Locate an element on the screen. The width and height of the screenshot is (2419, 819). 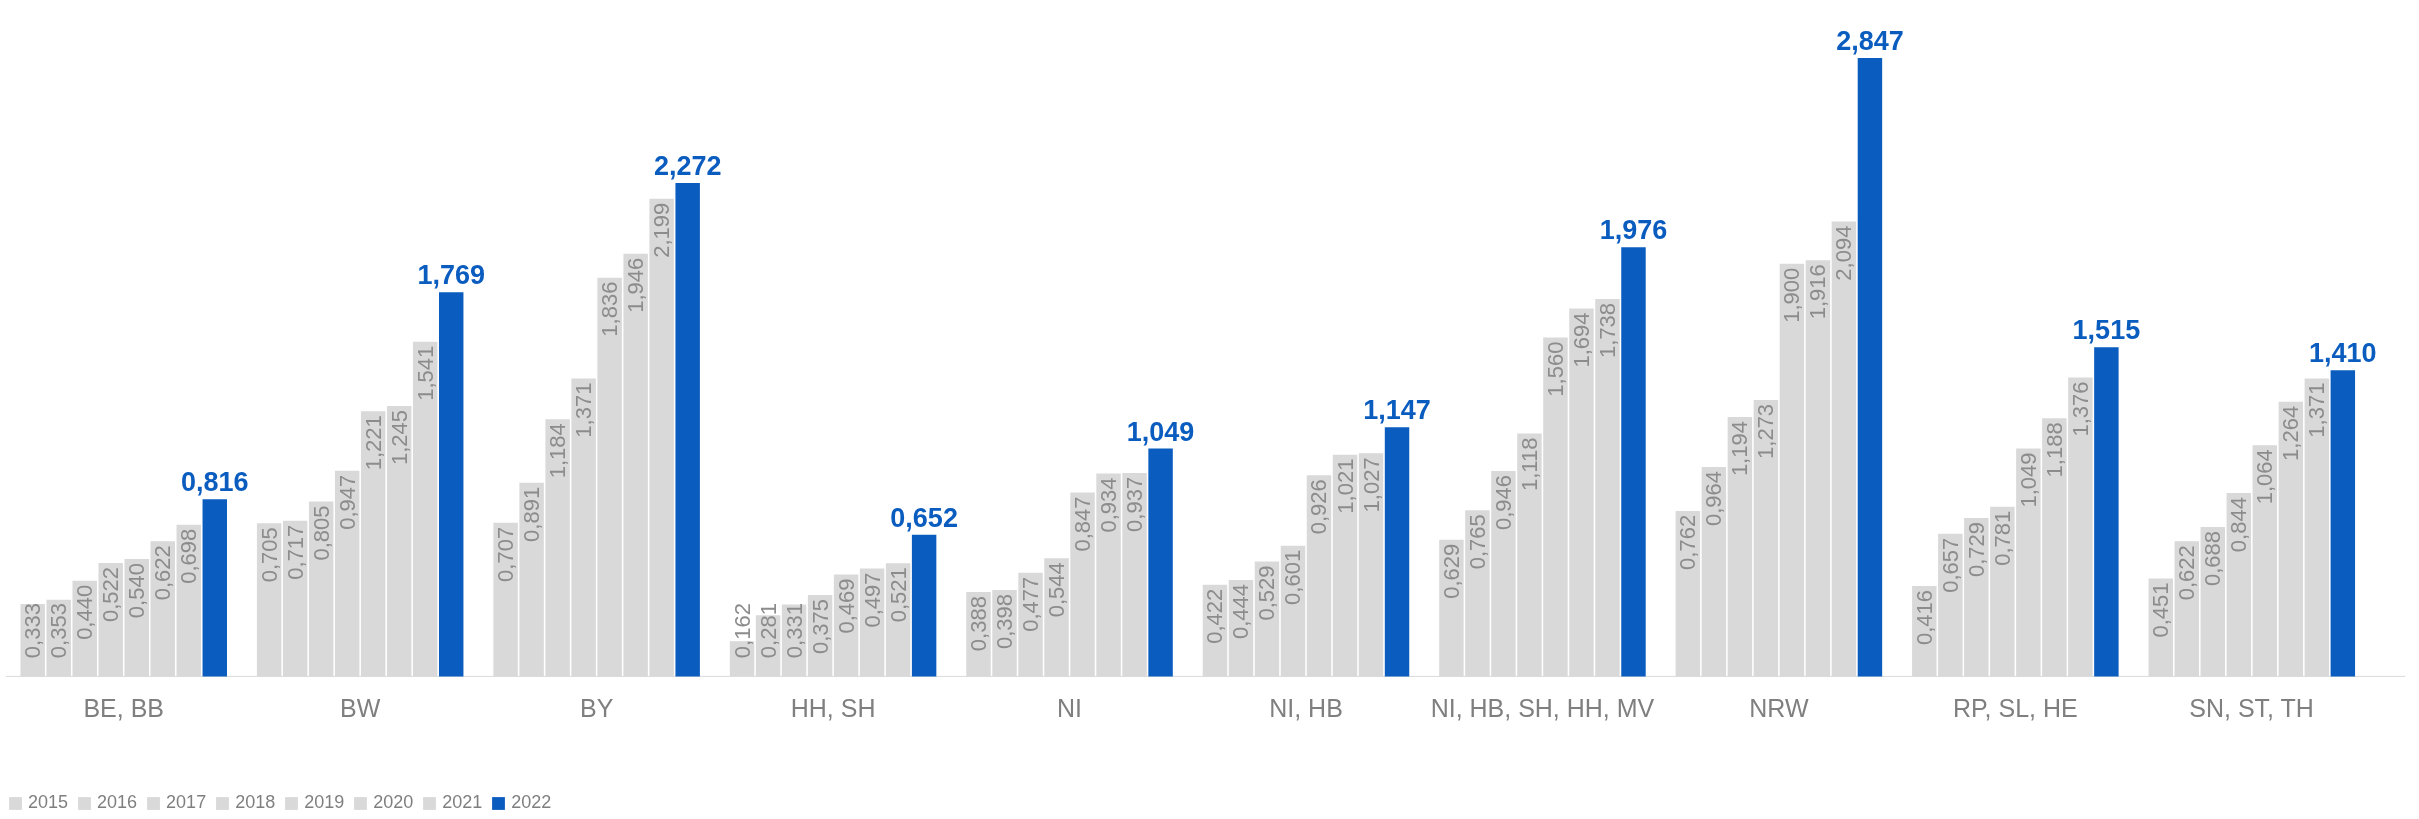
data-label: 0,891 is located at coordinates (532, 514).